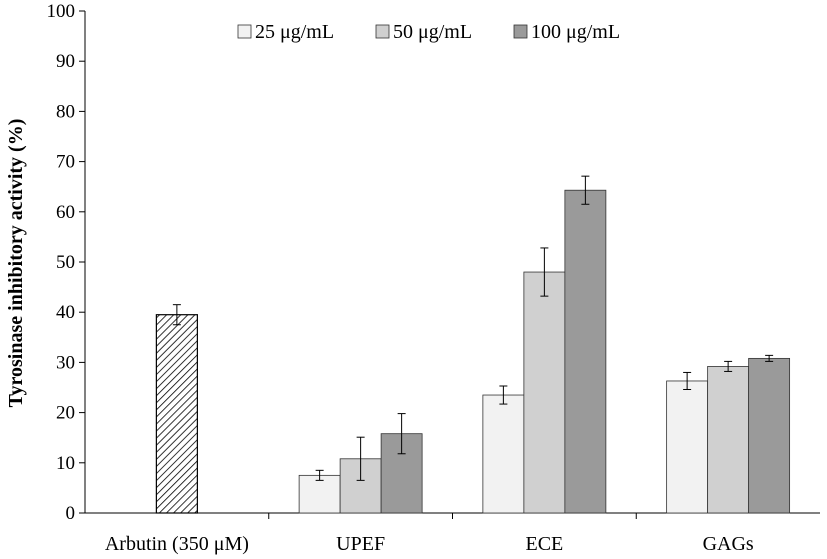  What do you see at coordinates (728, 544) in the screenshot?
I see `x-category-label: GAGs` at bounding box center [728, 544].